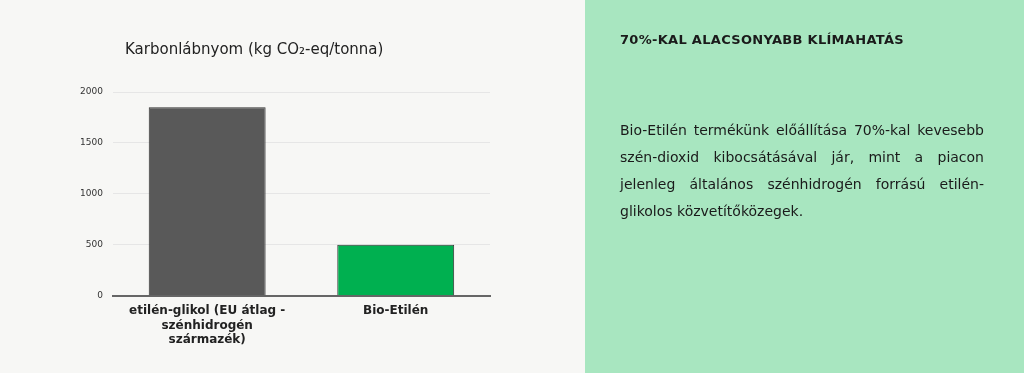 This screenshot has height=373, width=1024. What do you see at coordinates (94, 244) in the screenshot?
I see `y-tick-label: 500` at bounding box center [94, 244].